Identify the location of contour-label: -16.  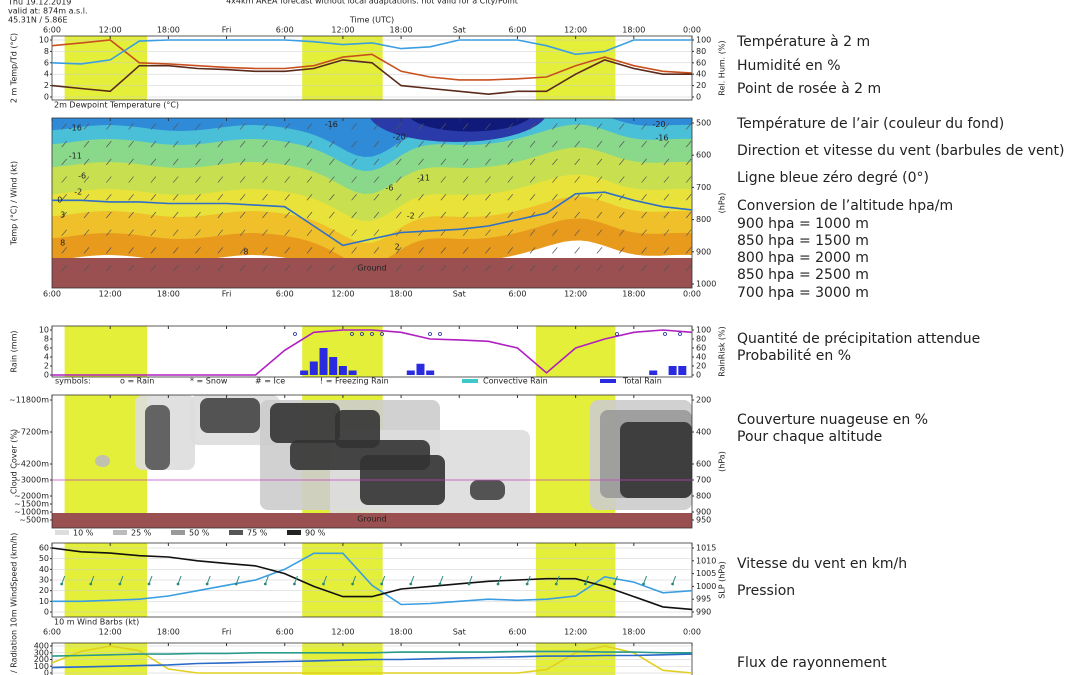
(661, 138).